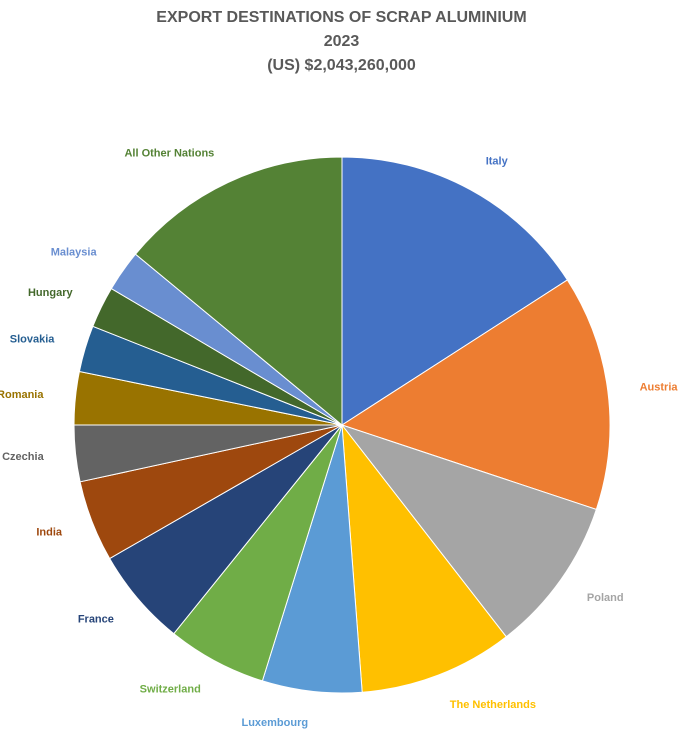 This screenshot has width=683, height=735. What do you see at coordinates (659, 387) in the screenshot?
I see `slice-label-austria: Austria` at bounding box center [659, 387].